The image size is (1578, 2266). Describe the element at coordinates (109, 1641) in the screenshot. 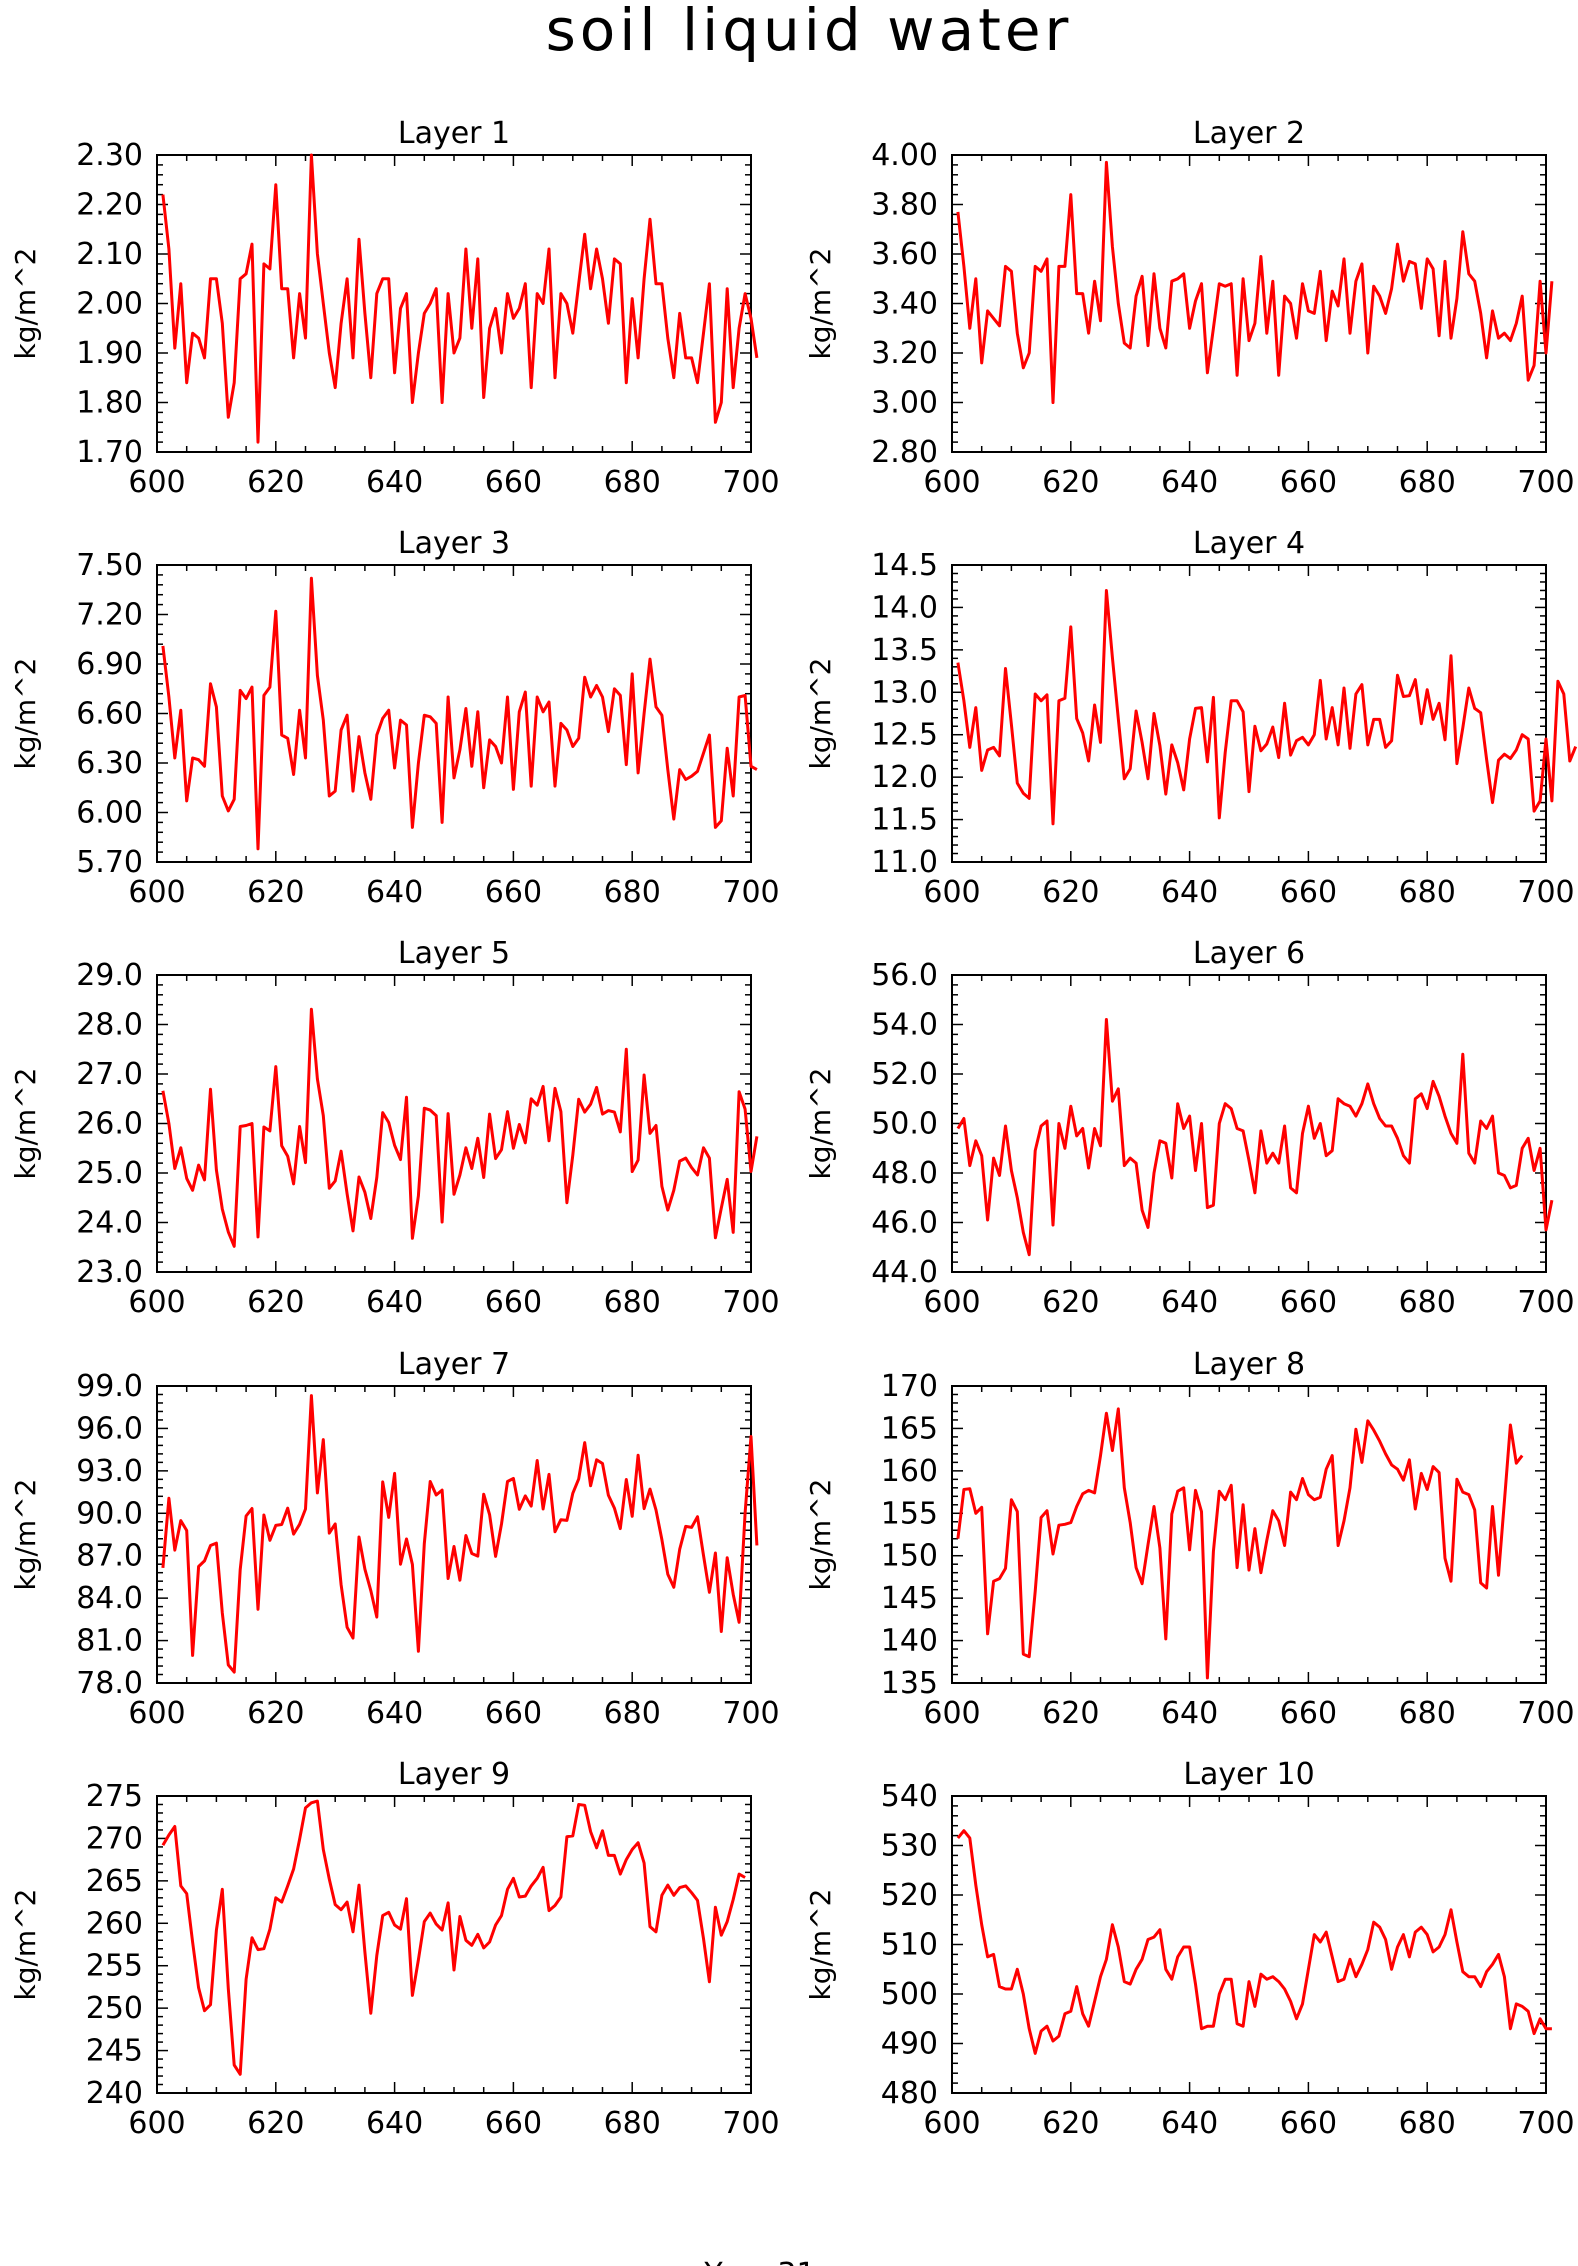

I see `y-tick-label: 81.0` at that location.